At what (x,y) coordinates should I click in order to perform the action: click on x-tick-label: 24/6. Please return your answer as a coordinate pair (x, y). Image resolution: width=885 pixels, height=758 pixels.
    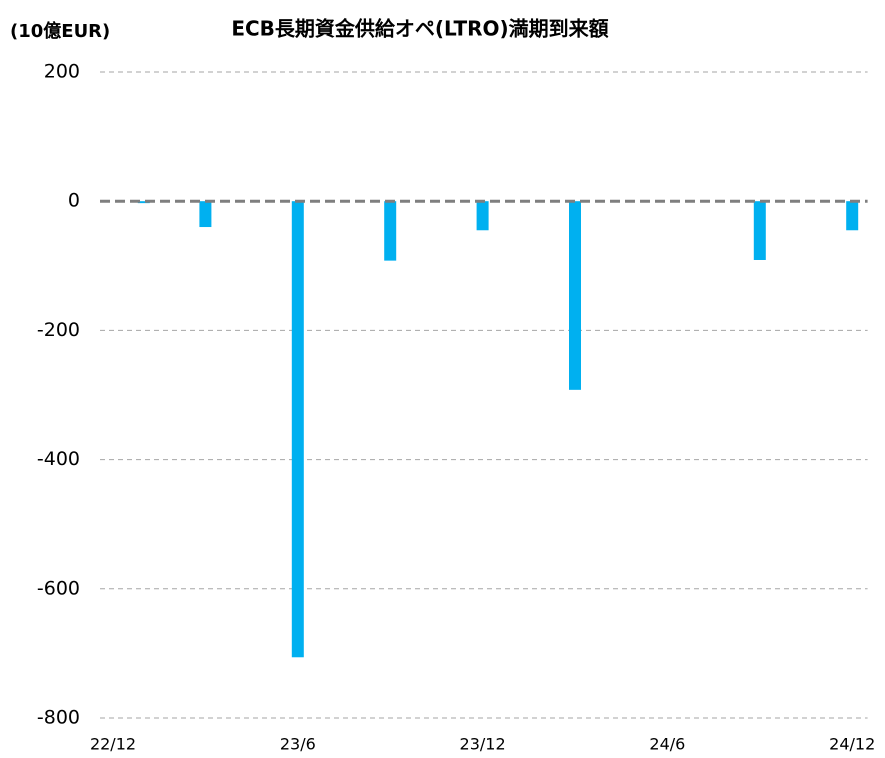
    Looking at the image, I should click on (667, 744).